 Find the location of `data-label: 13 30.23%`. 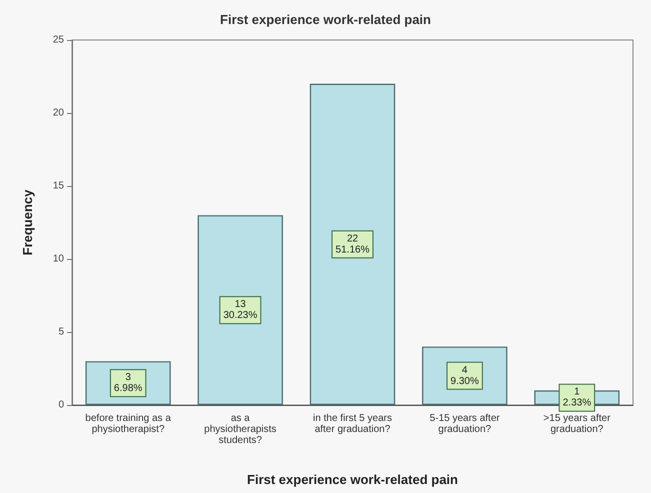

data-label: 13 30.23% is located at coordinates (240, 310).